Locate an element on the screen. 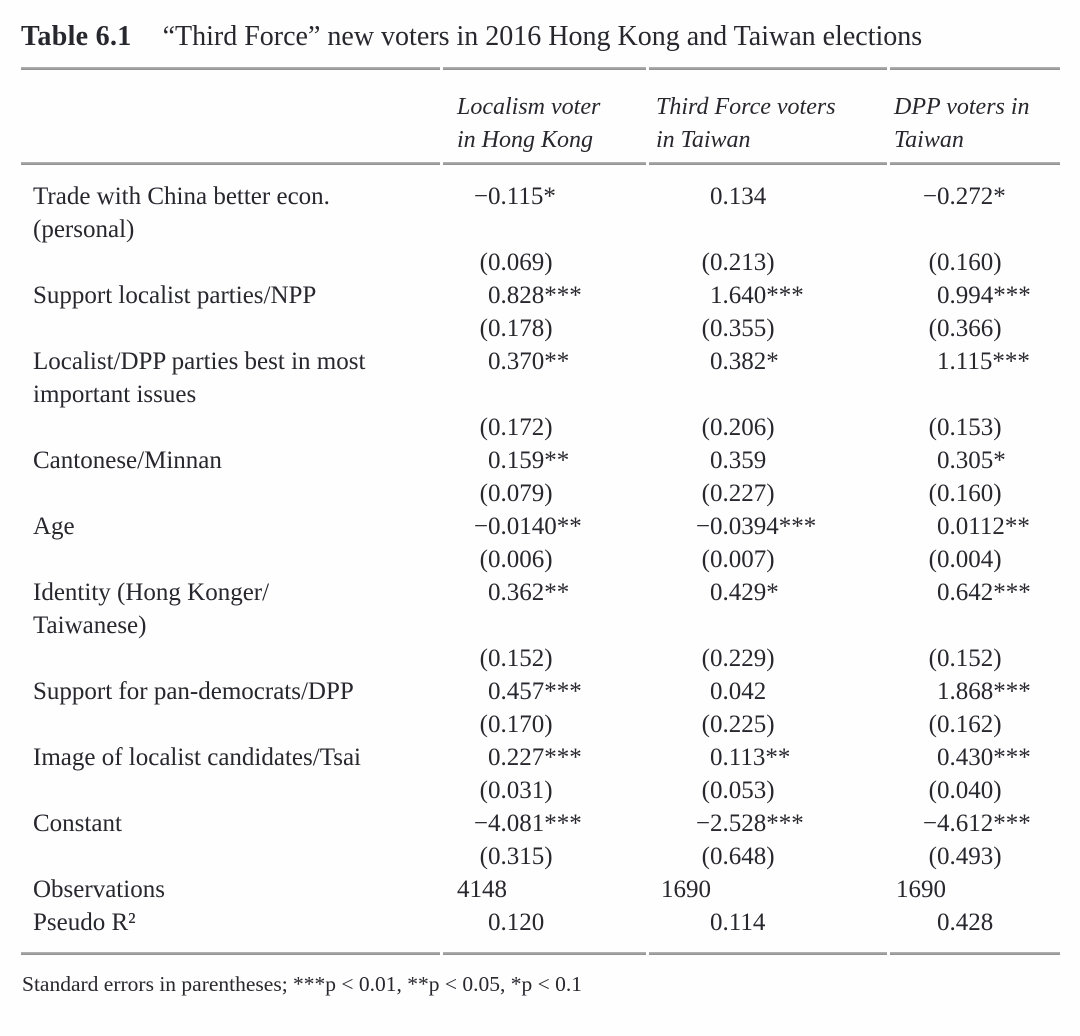 This screenshot has height=1036, width=1080. table-row: (0.178)(0.355)(0.366) is located at coordinates (540, 328).